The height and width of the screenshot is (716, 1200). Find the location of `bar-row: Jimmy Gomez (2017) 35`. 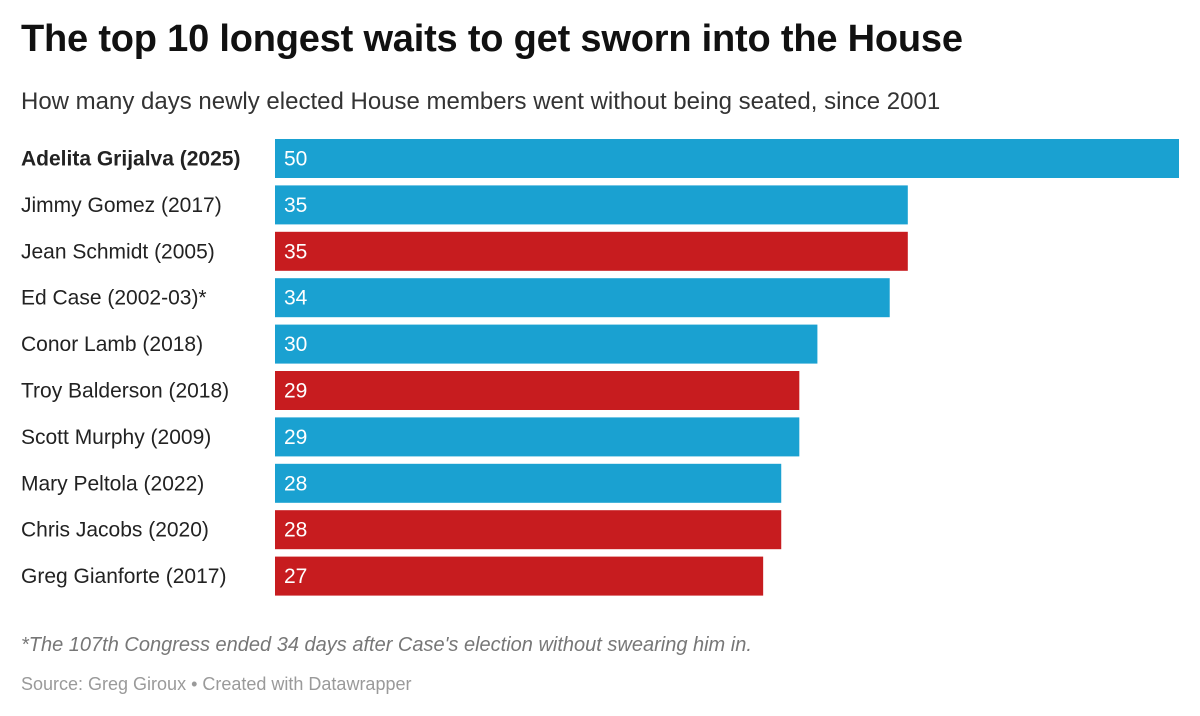

bar-row: Jimmy Gomez (2017) 35 is located at coordinates (464, 205).